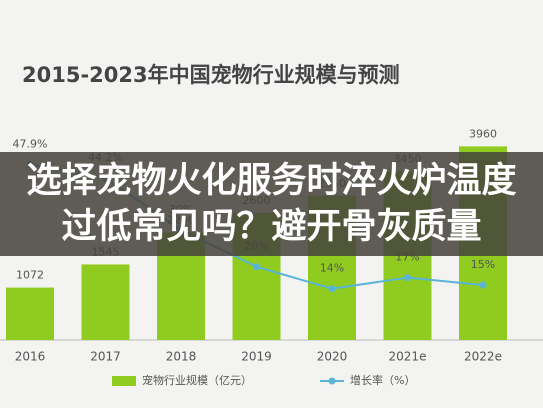  Describe the element at coordinates (332, 268) in the screenshot. I see `growth-label: 14%` at that location.